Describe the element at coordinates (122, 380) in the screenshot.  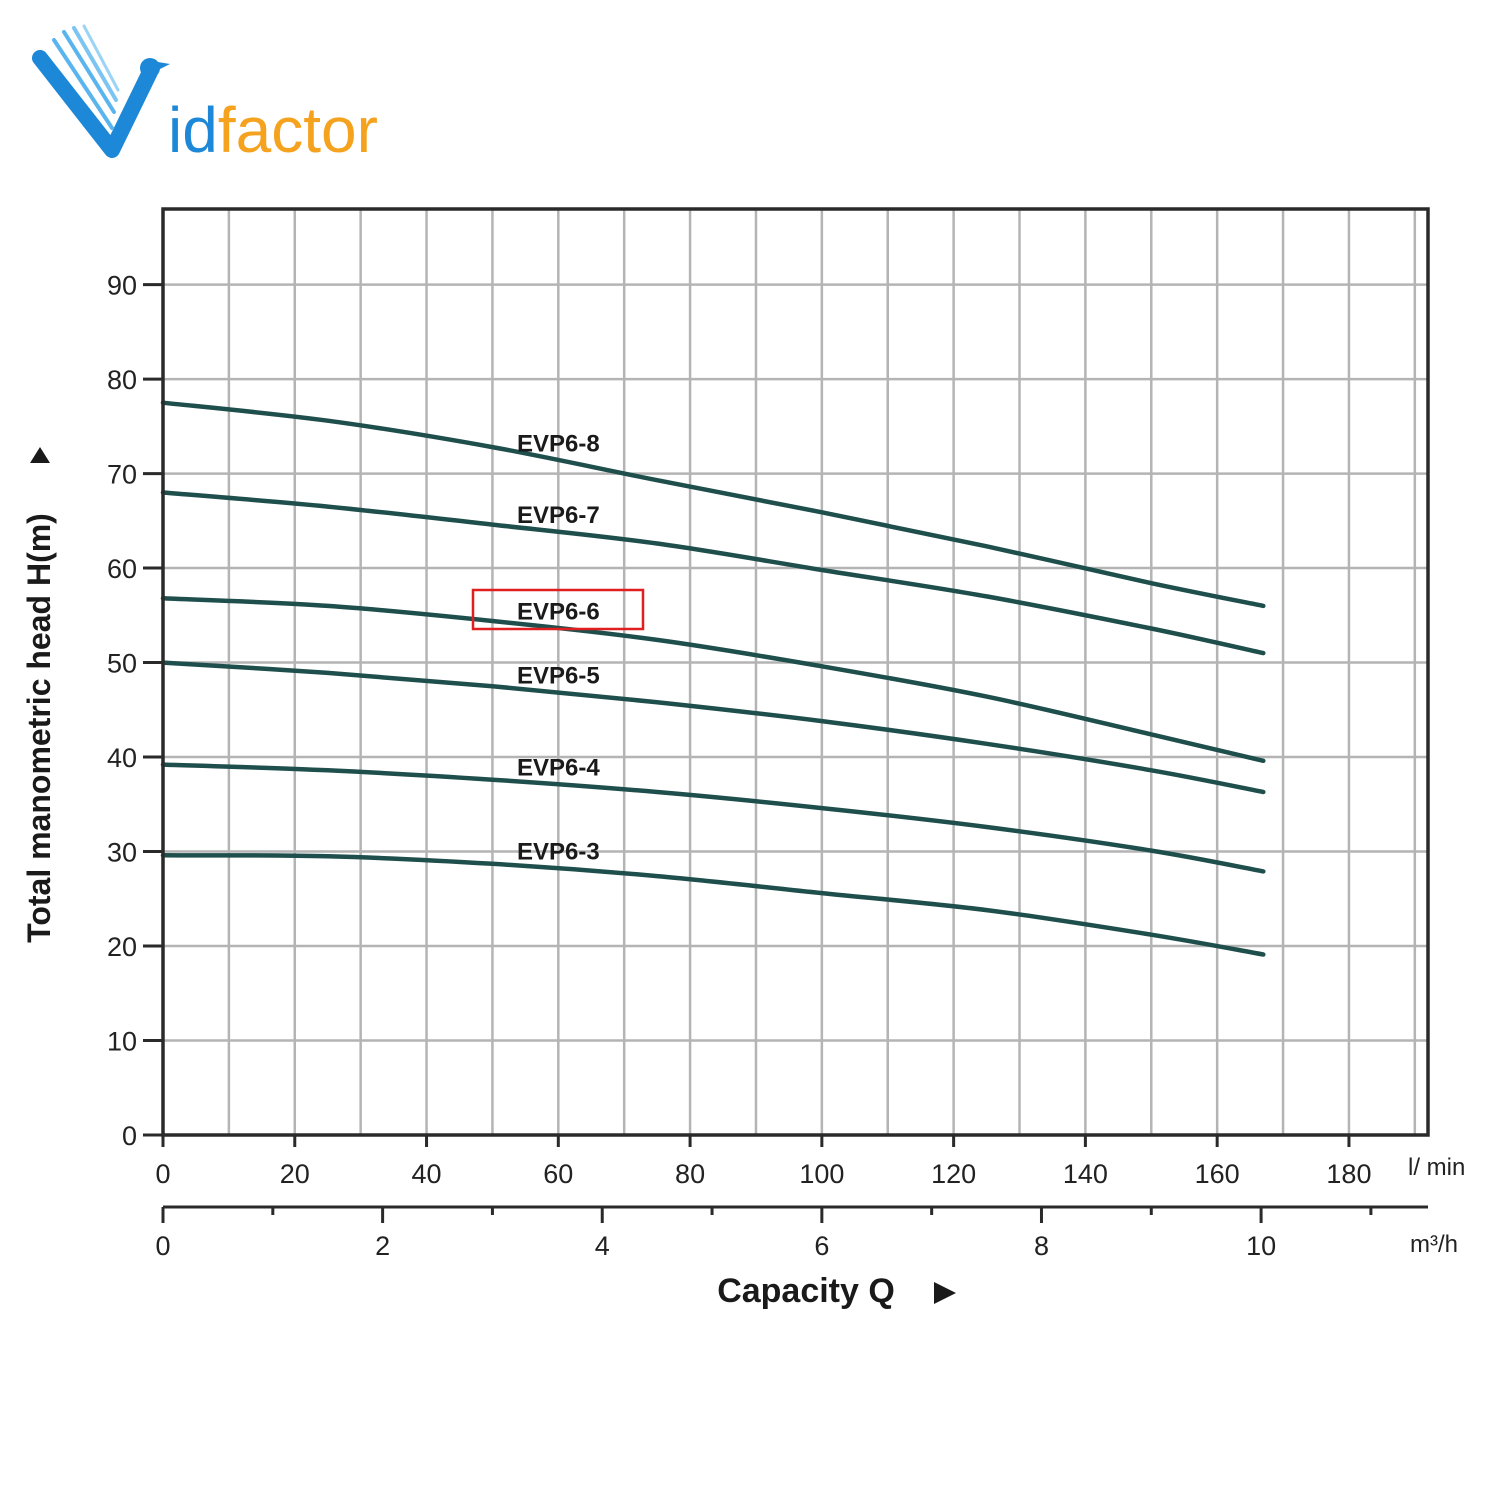
I see `y-tick-label: 80` at that location.